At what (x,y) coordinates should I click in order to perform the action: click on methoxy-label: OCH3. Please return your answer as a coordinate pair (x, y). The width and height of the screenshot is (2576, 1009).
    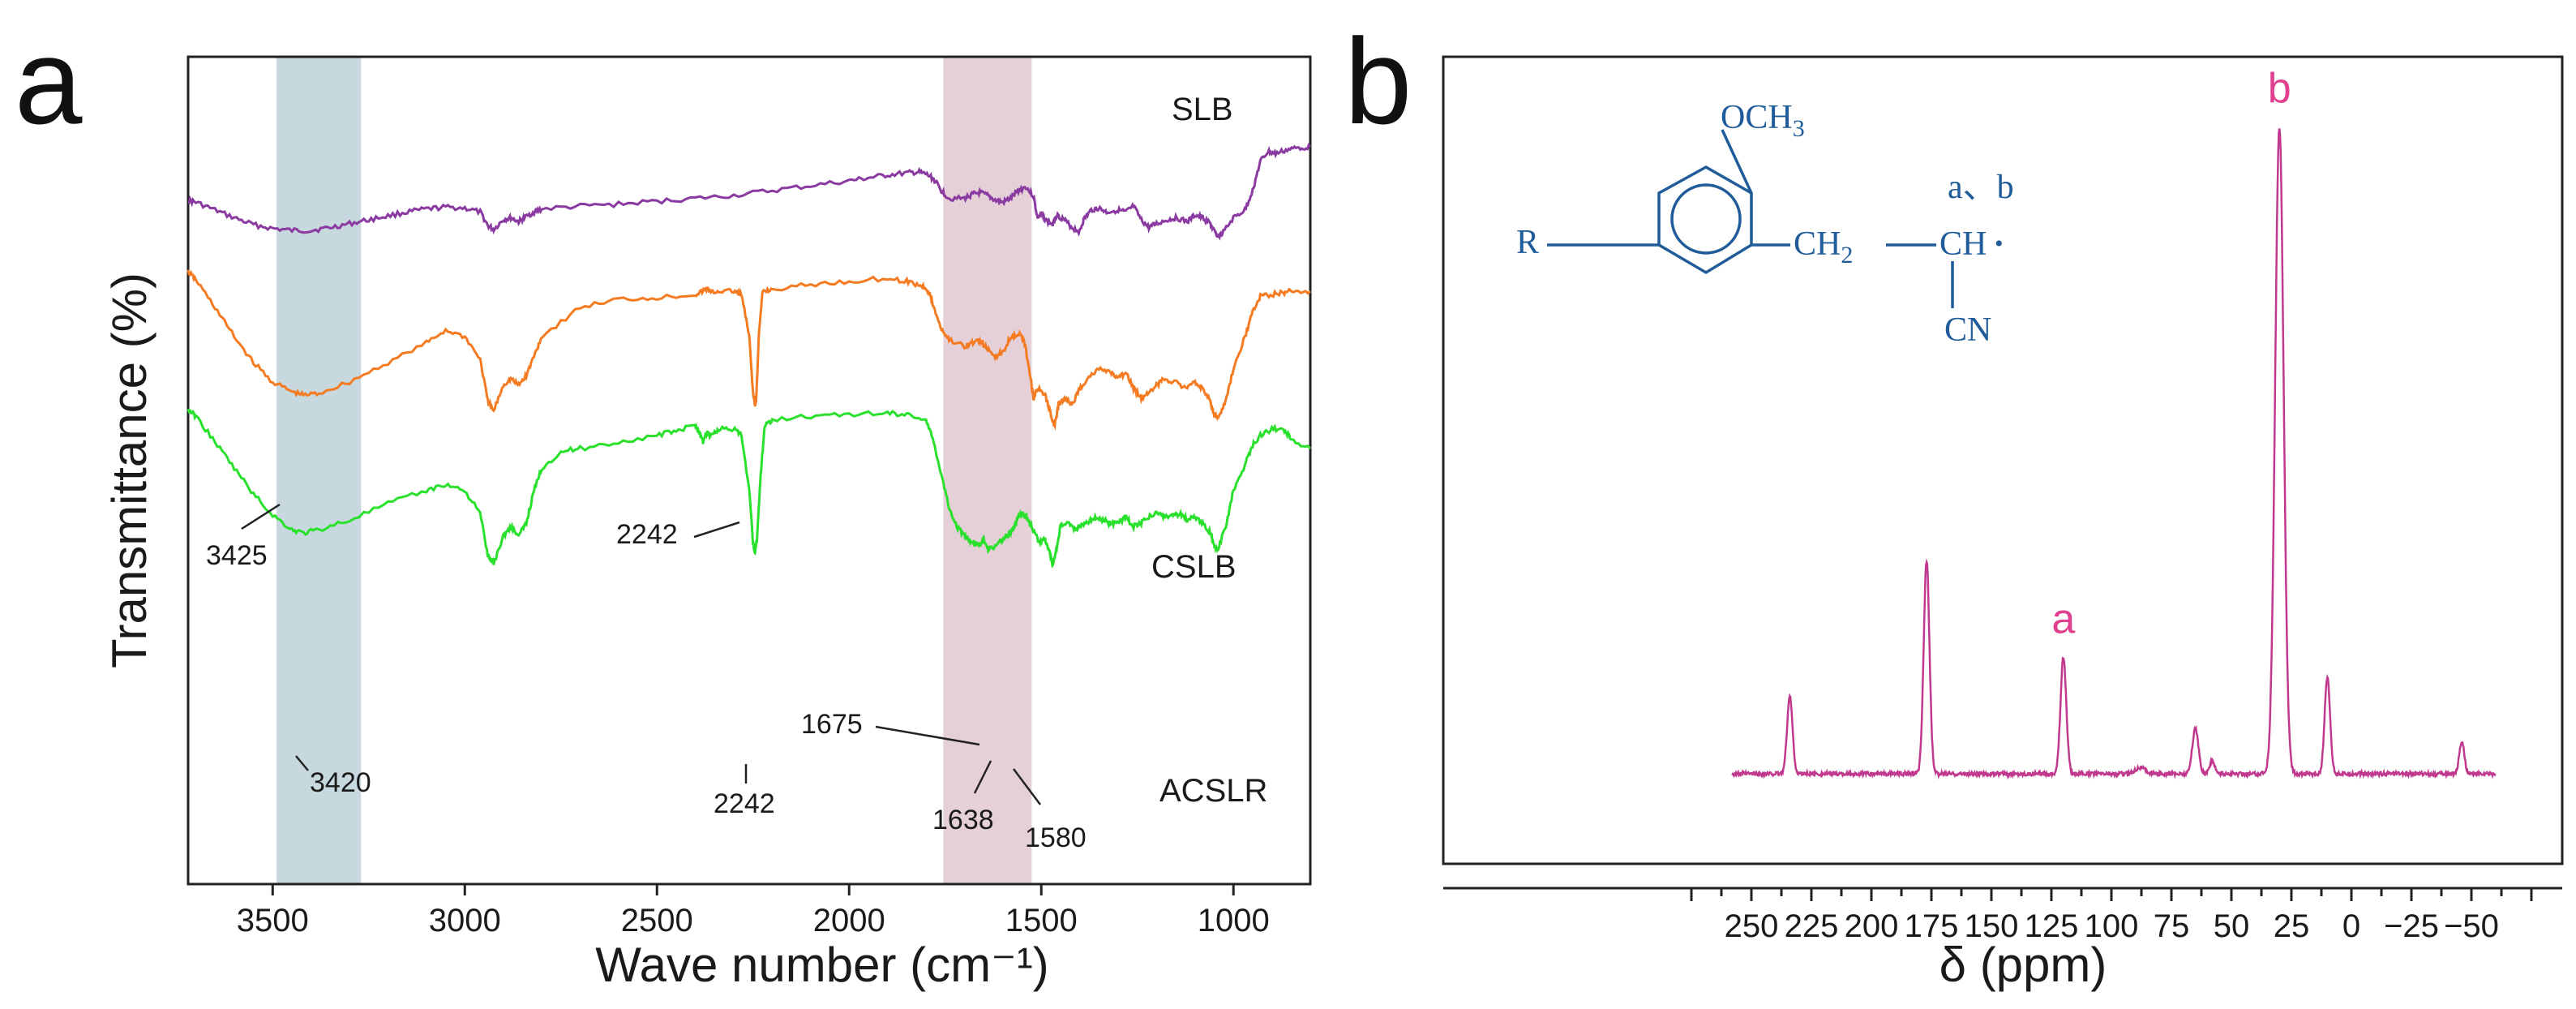
    Looking at the image, I should click on (1763, 120).